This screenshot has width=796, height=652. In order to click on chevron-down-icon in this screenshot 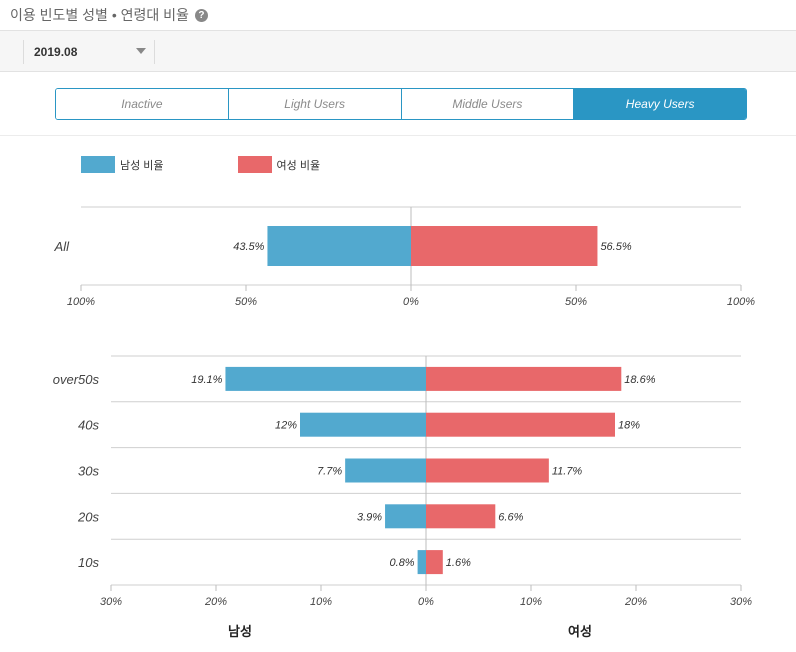, I will do `click(141, 51)`.